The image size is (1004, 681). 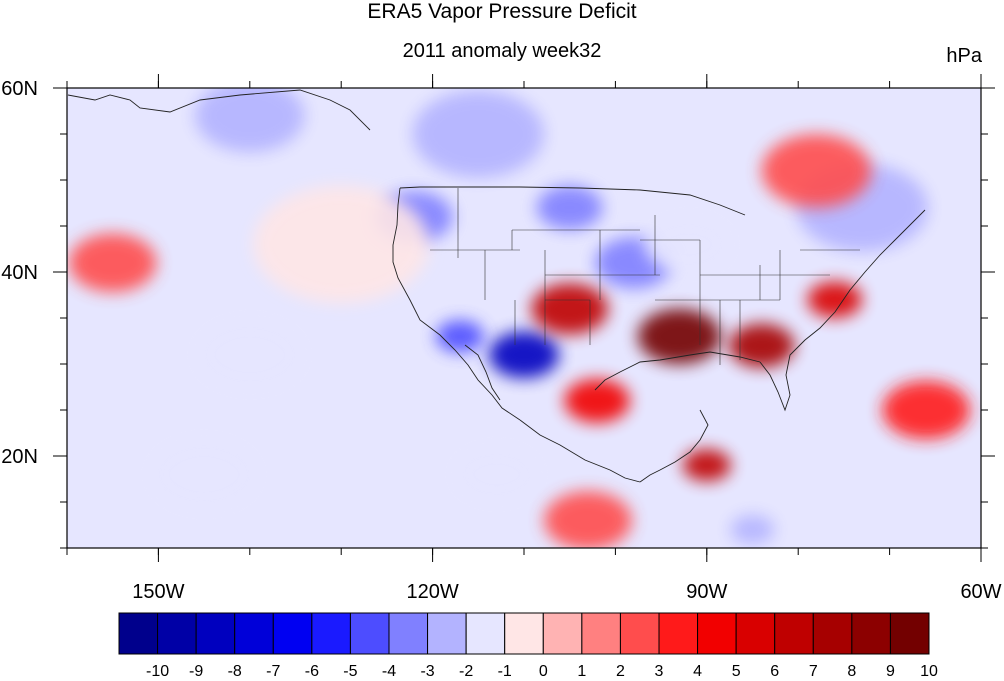 I want to click on colorbar-label: 1, so click(x=581, y=671).